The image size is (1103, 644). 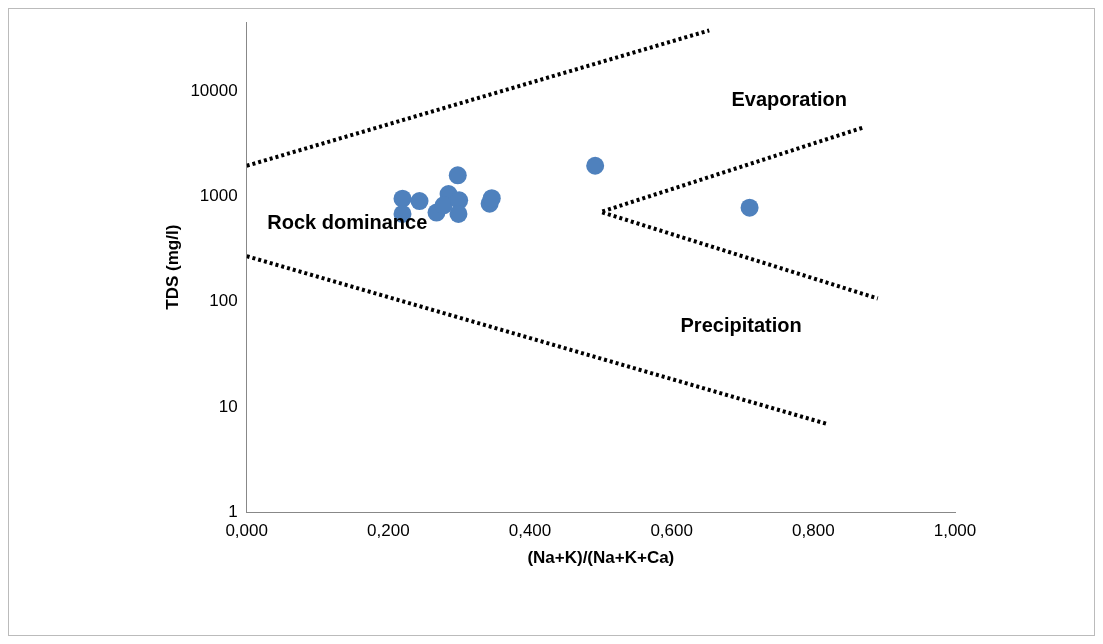 I want to click on x-tick-label: 0,200, so click(x=388, y=531).